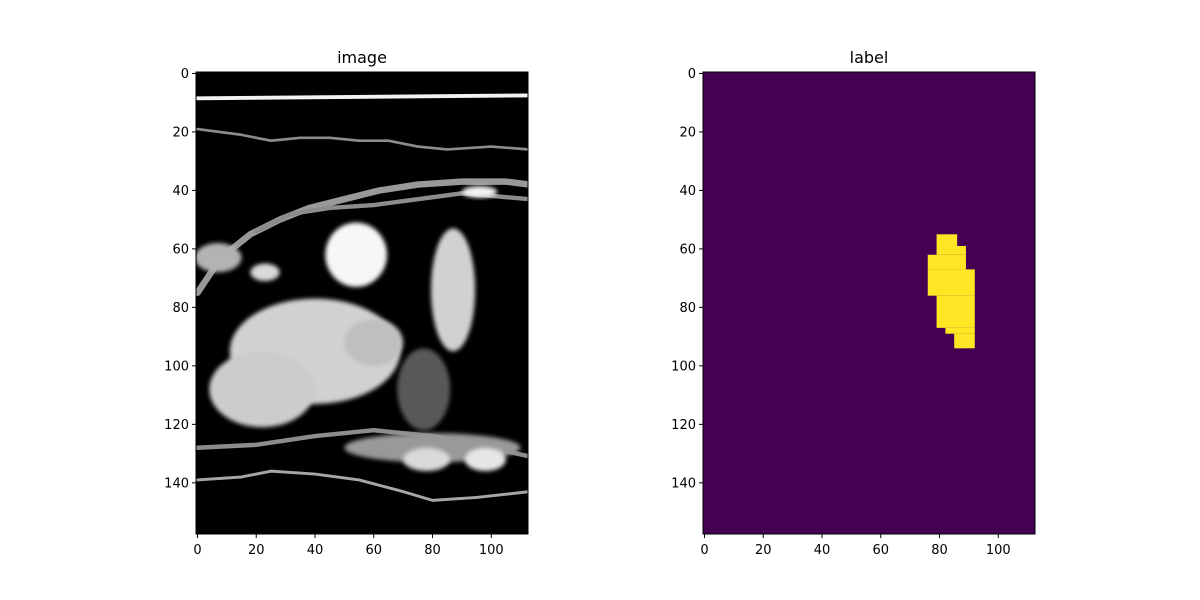 This screenshot has height=600, width=1200. Describe the element at coordinates (362, 57) in the screenshot. I see `image-panel-title: image` at that location.